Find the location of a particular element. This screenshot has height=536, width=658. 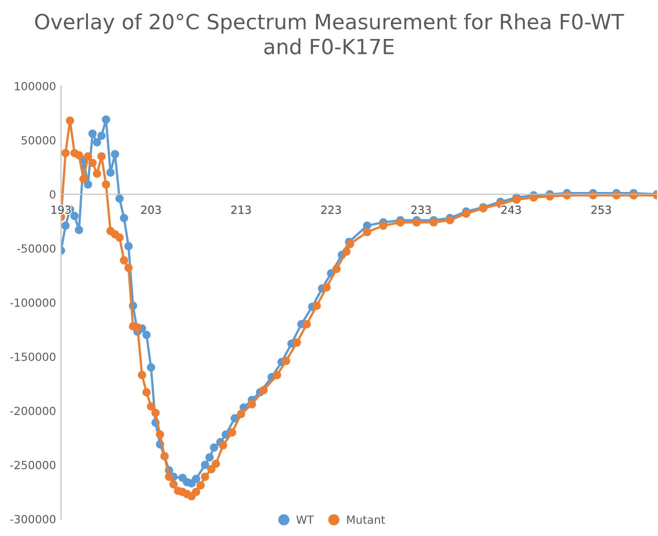

y-tick-label: -250000 is located at coordinates (33, 465).